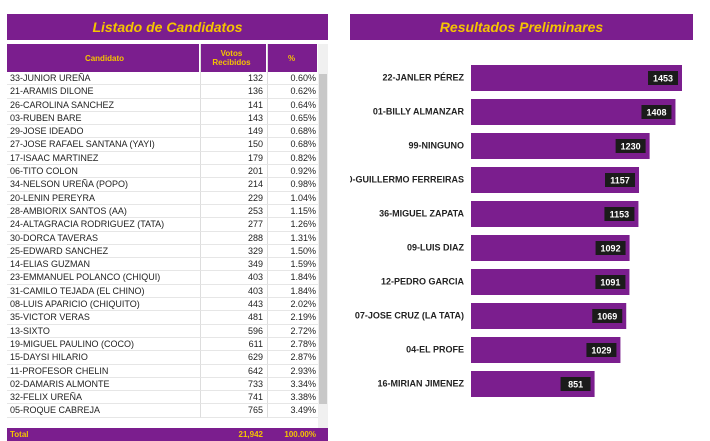 This screenshot has width=710, height=441. I want to click on total-cell: Total, so click(19, 434).